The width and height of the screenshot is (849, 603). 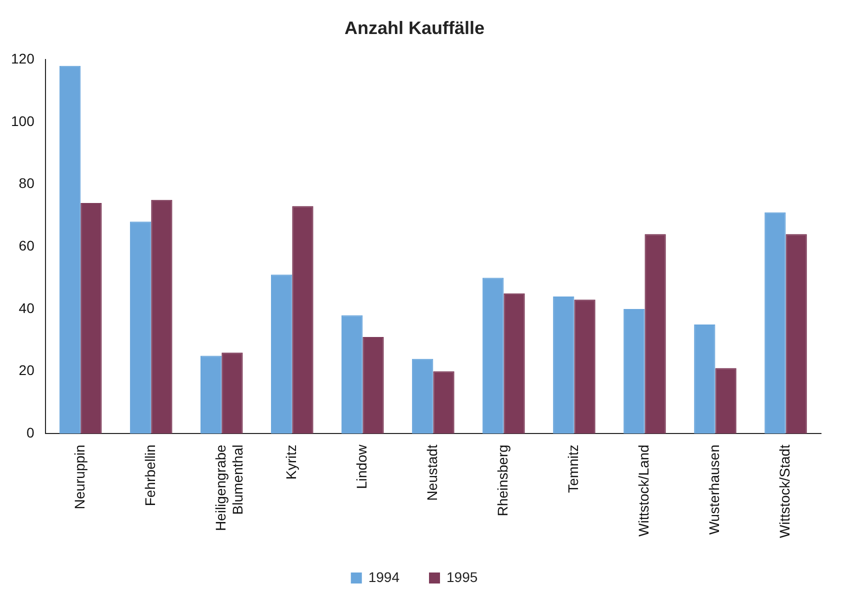 What do you see at coordinates (462, 576) in the screenshot?
I see `legend-label: 1995` at bounding box center [462, 576].